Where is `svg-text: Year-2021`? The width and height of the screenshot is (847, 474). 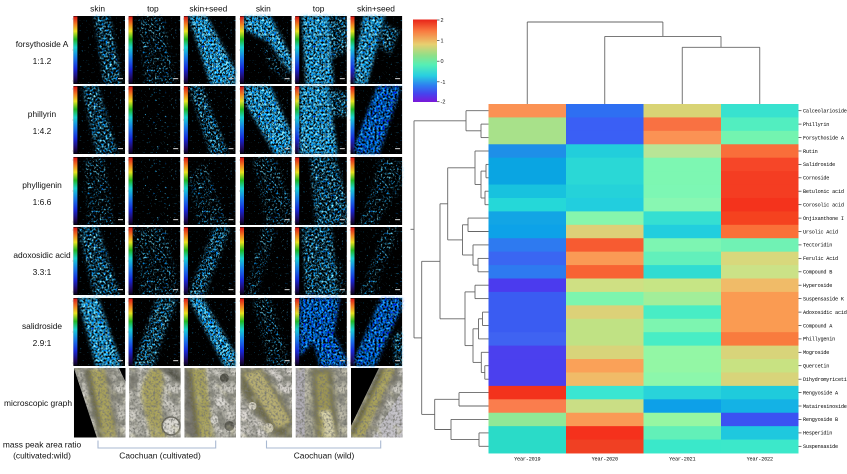
svg-text: Year-2021 is located at coordinates (682, 460).